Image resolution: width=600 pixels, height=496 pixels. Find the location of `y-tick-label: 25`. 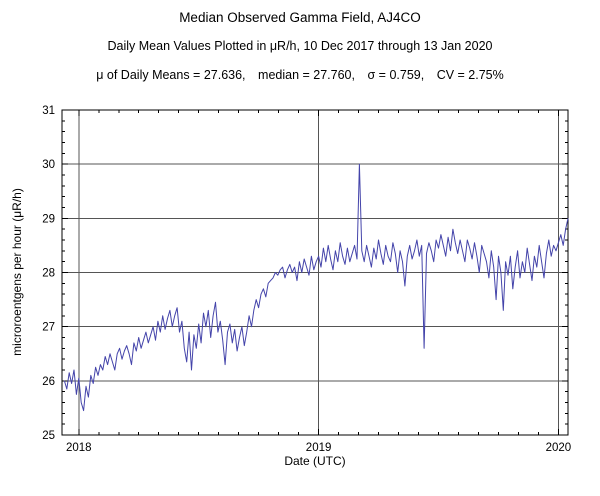

y-tick-label: 25 is located at coordinates (48, 436).